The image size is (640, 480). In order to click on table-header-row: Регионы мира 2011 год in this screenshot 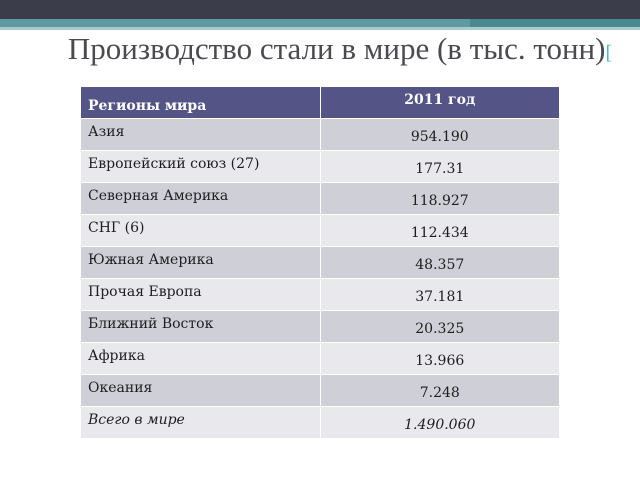, I will do `click(320, 102)`.